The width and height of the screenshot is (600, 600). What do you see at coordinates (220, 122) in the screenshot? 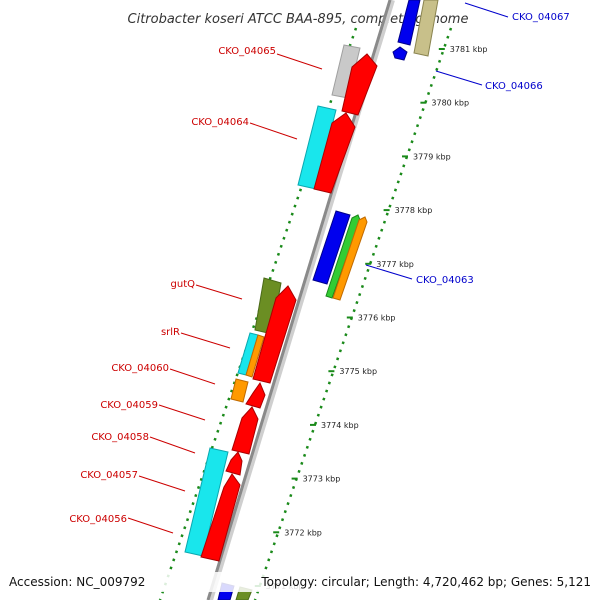
I see `gene-label-cko-04064: CKO_04064` at bounding box center [220, 122].